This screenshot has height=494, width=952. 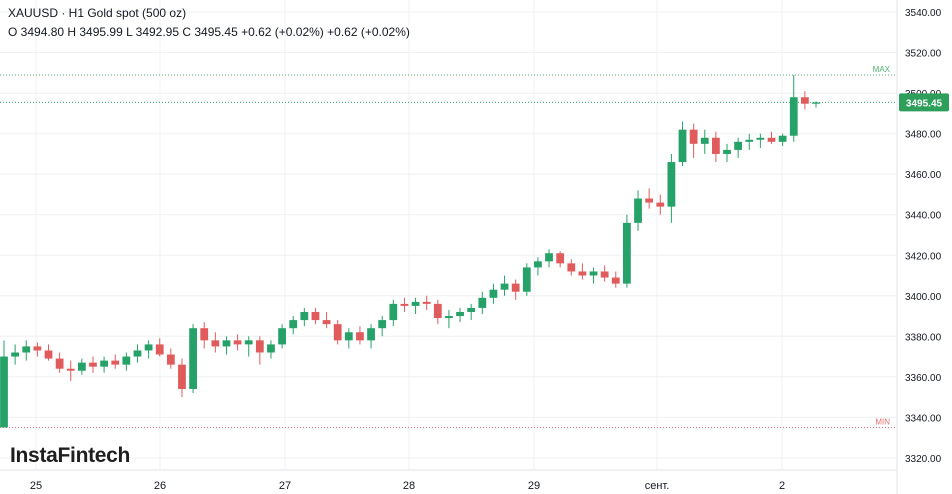 I want to click on x-tick-label: 2, so click(x=782, y=486).